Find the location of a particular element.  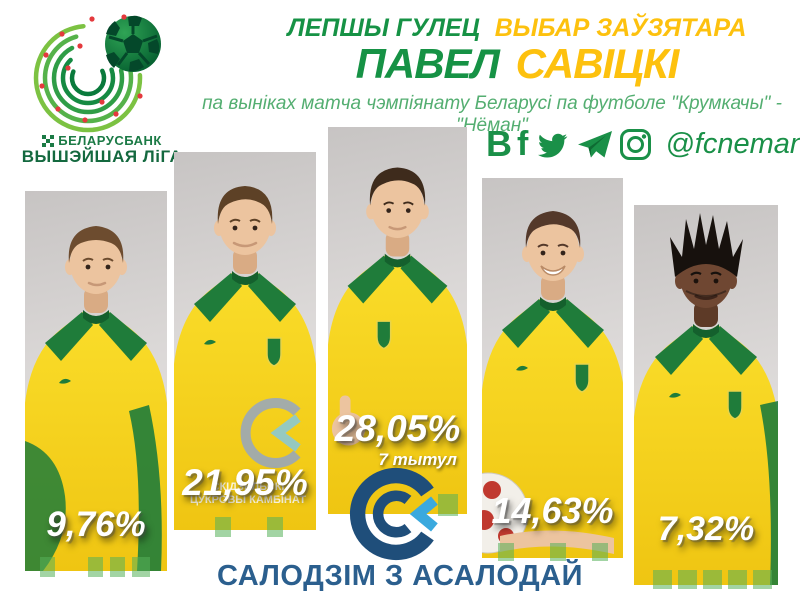

social-handle: @fcneman is located at coordinates (732, 143).